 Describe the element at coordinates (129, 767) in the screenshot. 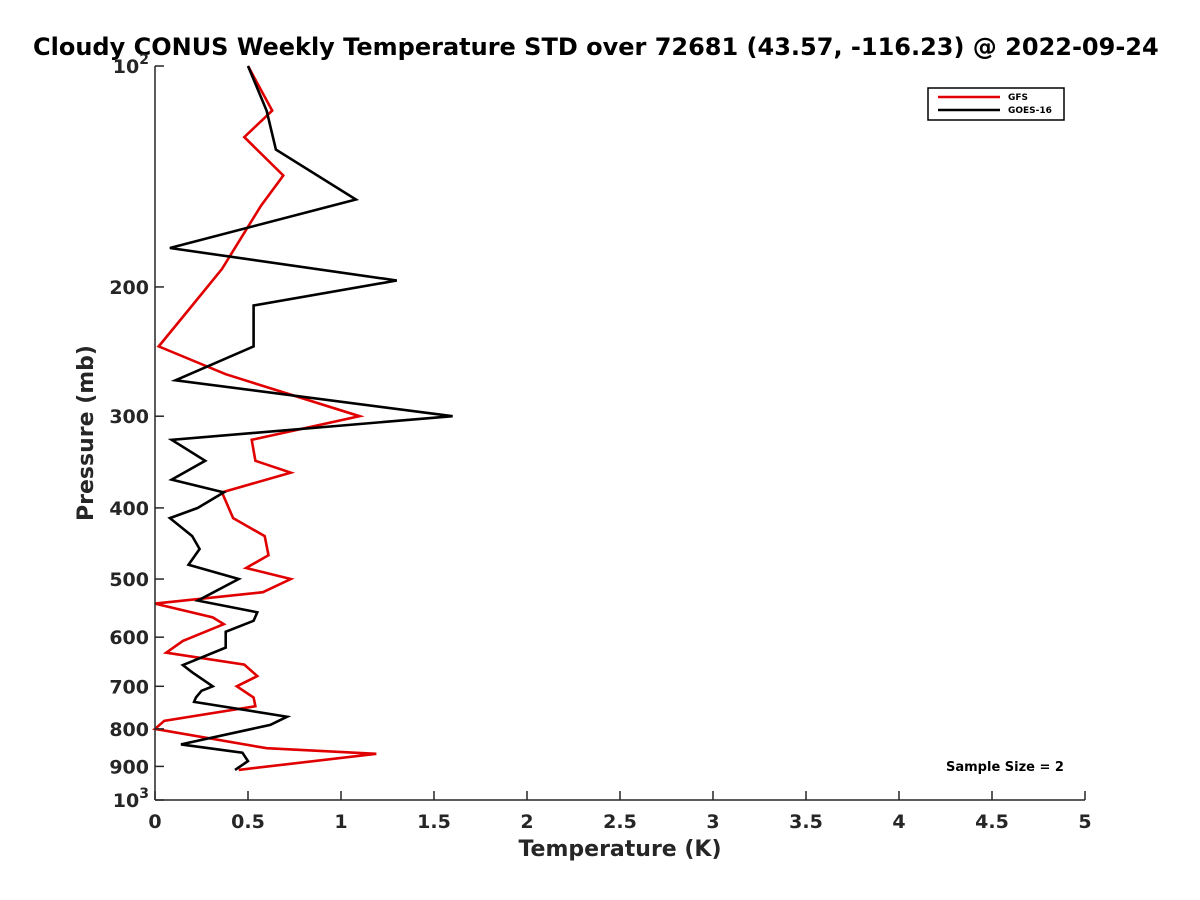

I see `y-tick-label: 900` at that location.